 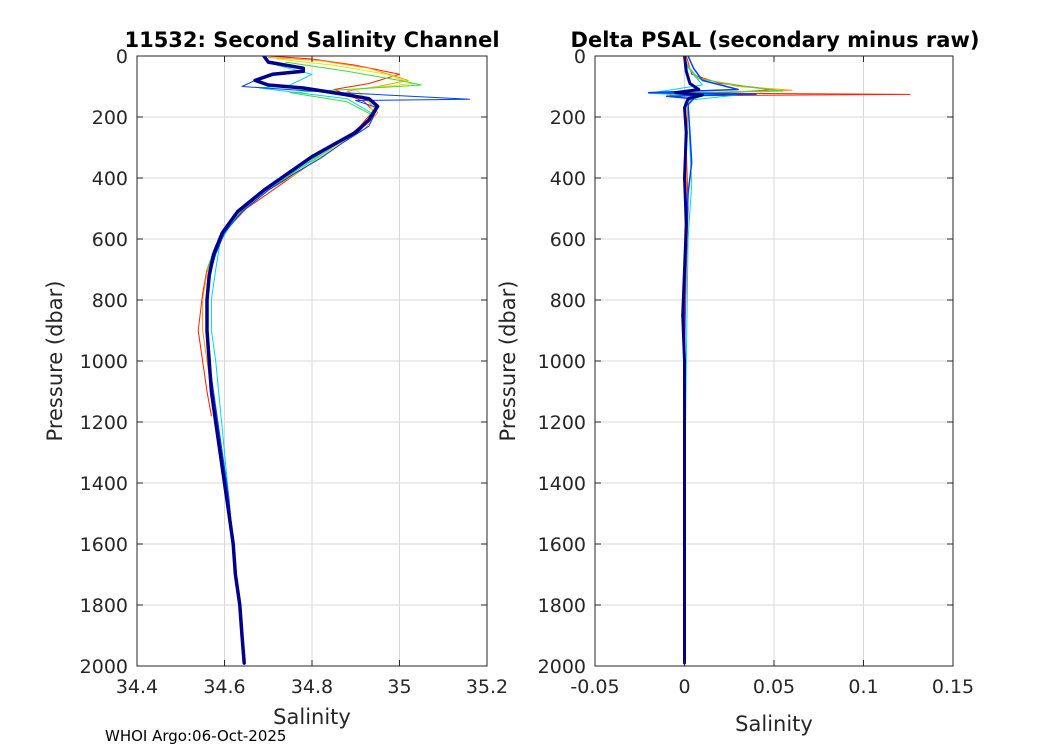 What do you see at coordinates (684, 687) in the screenshot?
I see `x-tick-label: 0` at bounding box center [684, 687].